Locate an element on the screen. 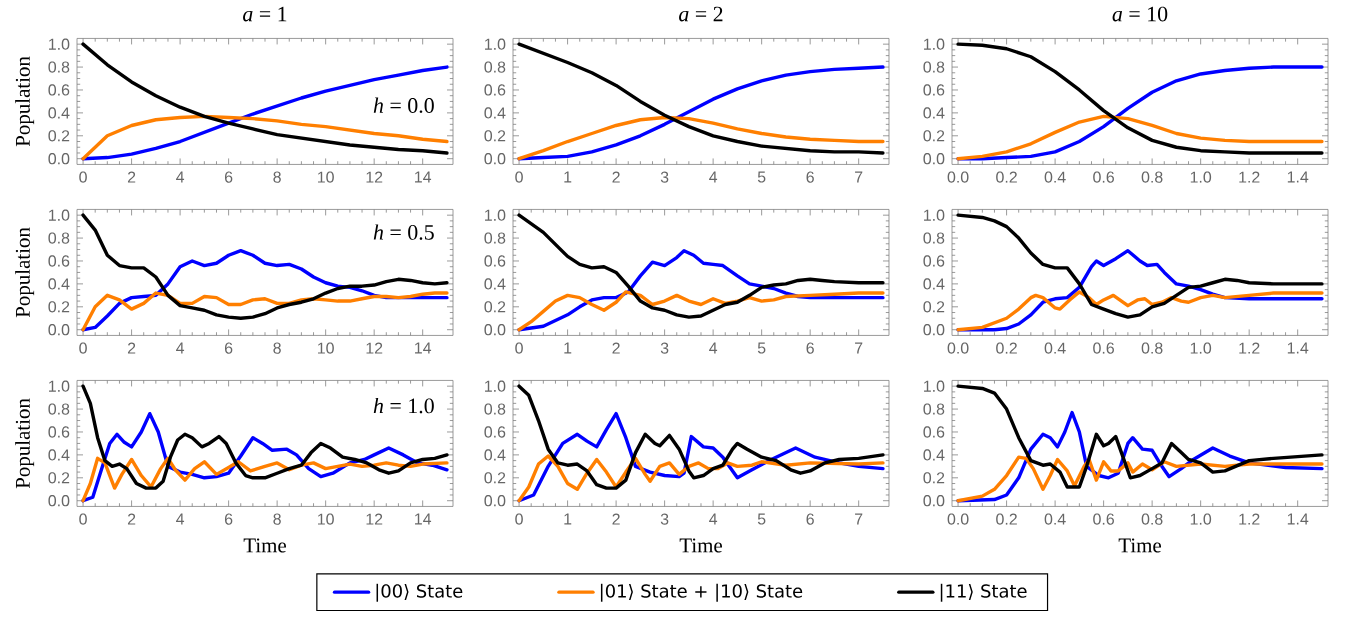 The height and width of the screenshot is (617, 1361). annotation: h = 1.0 is located at coordinates (403, 405).